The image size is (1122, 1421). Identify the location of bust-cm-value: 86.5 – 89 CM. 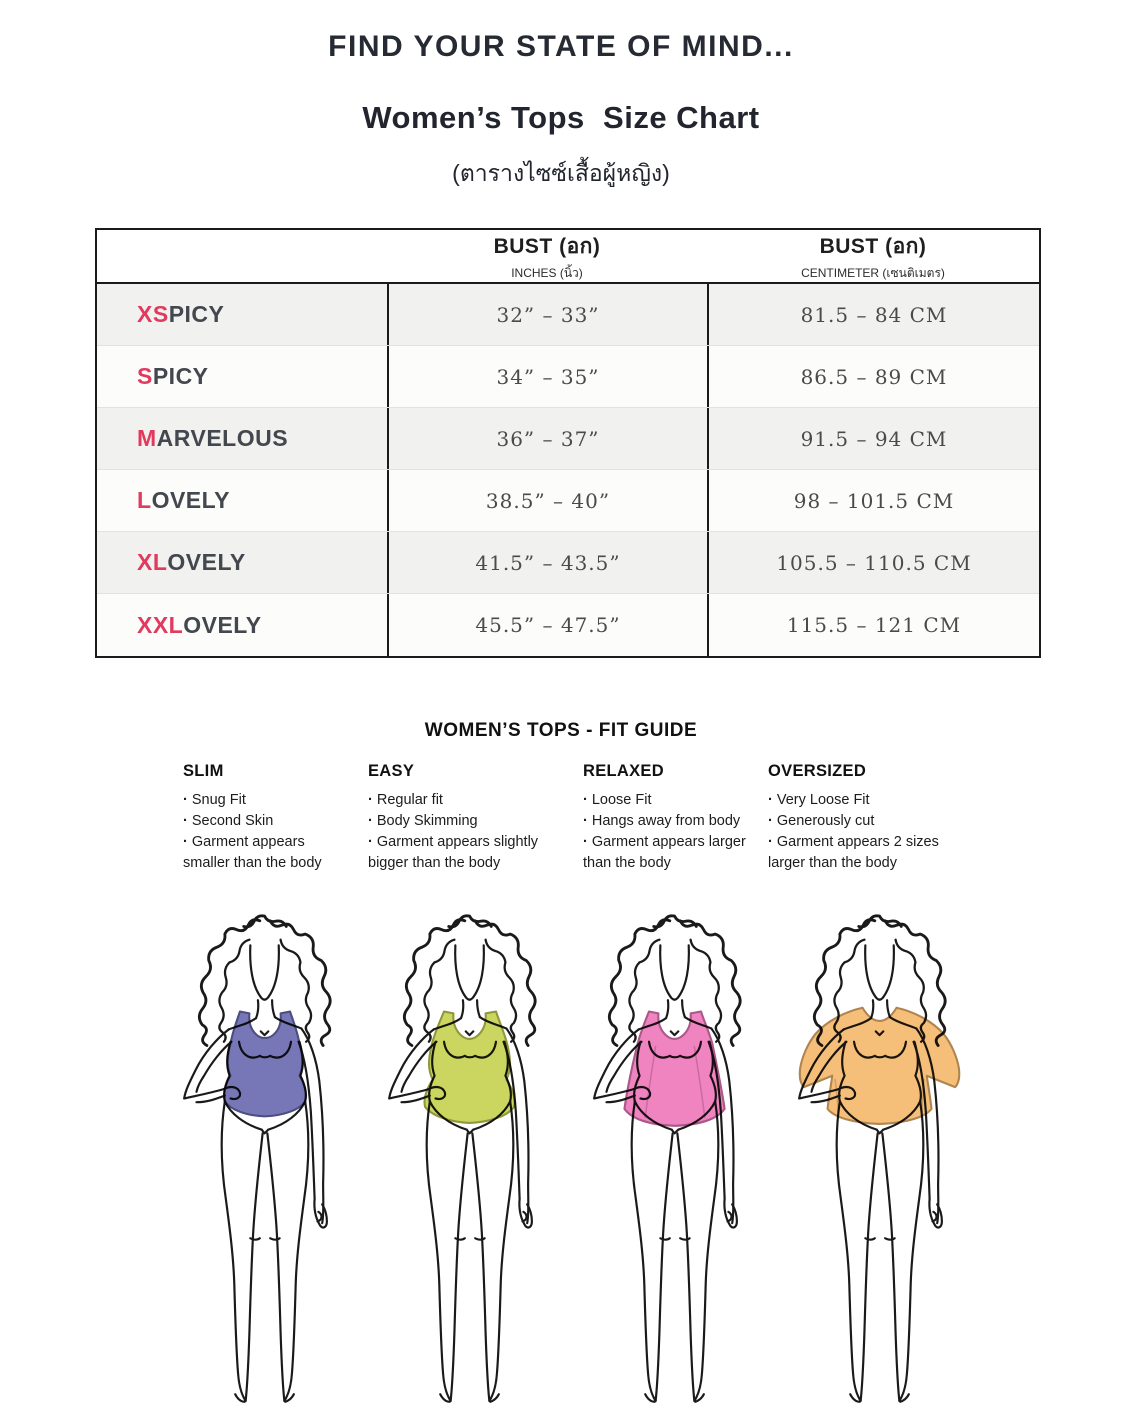
(873, 376).